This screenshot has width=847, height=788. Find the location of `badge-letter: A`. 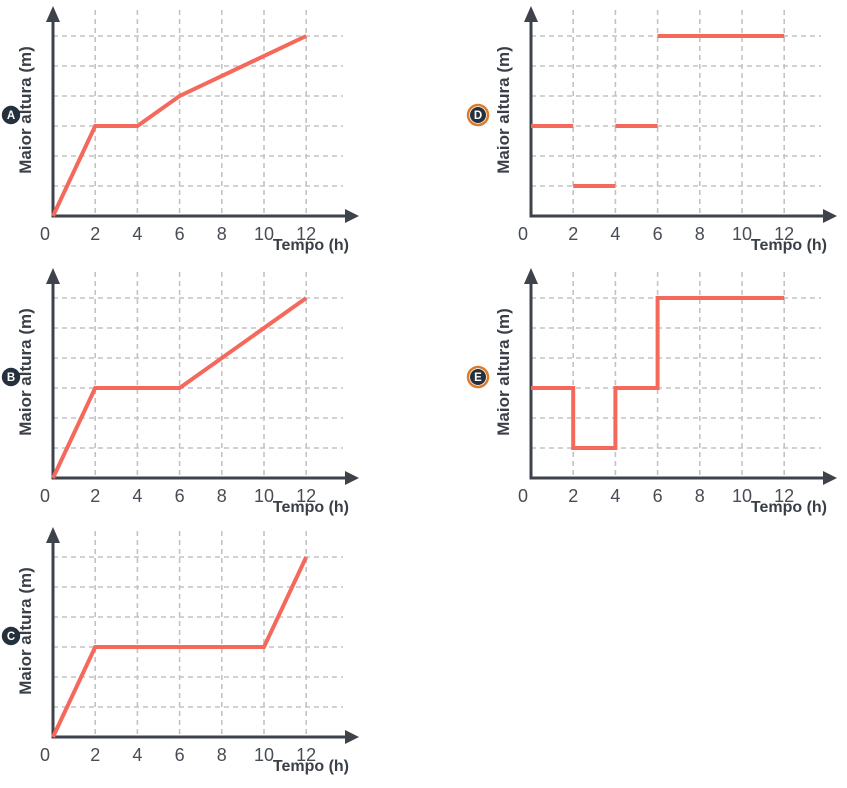

badge-letter: A is located at coordinates (11, 116).